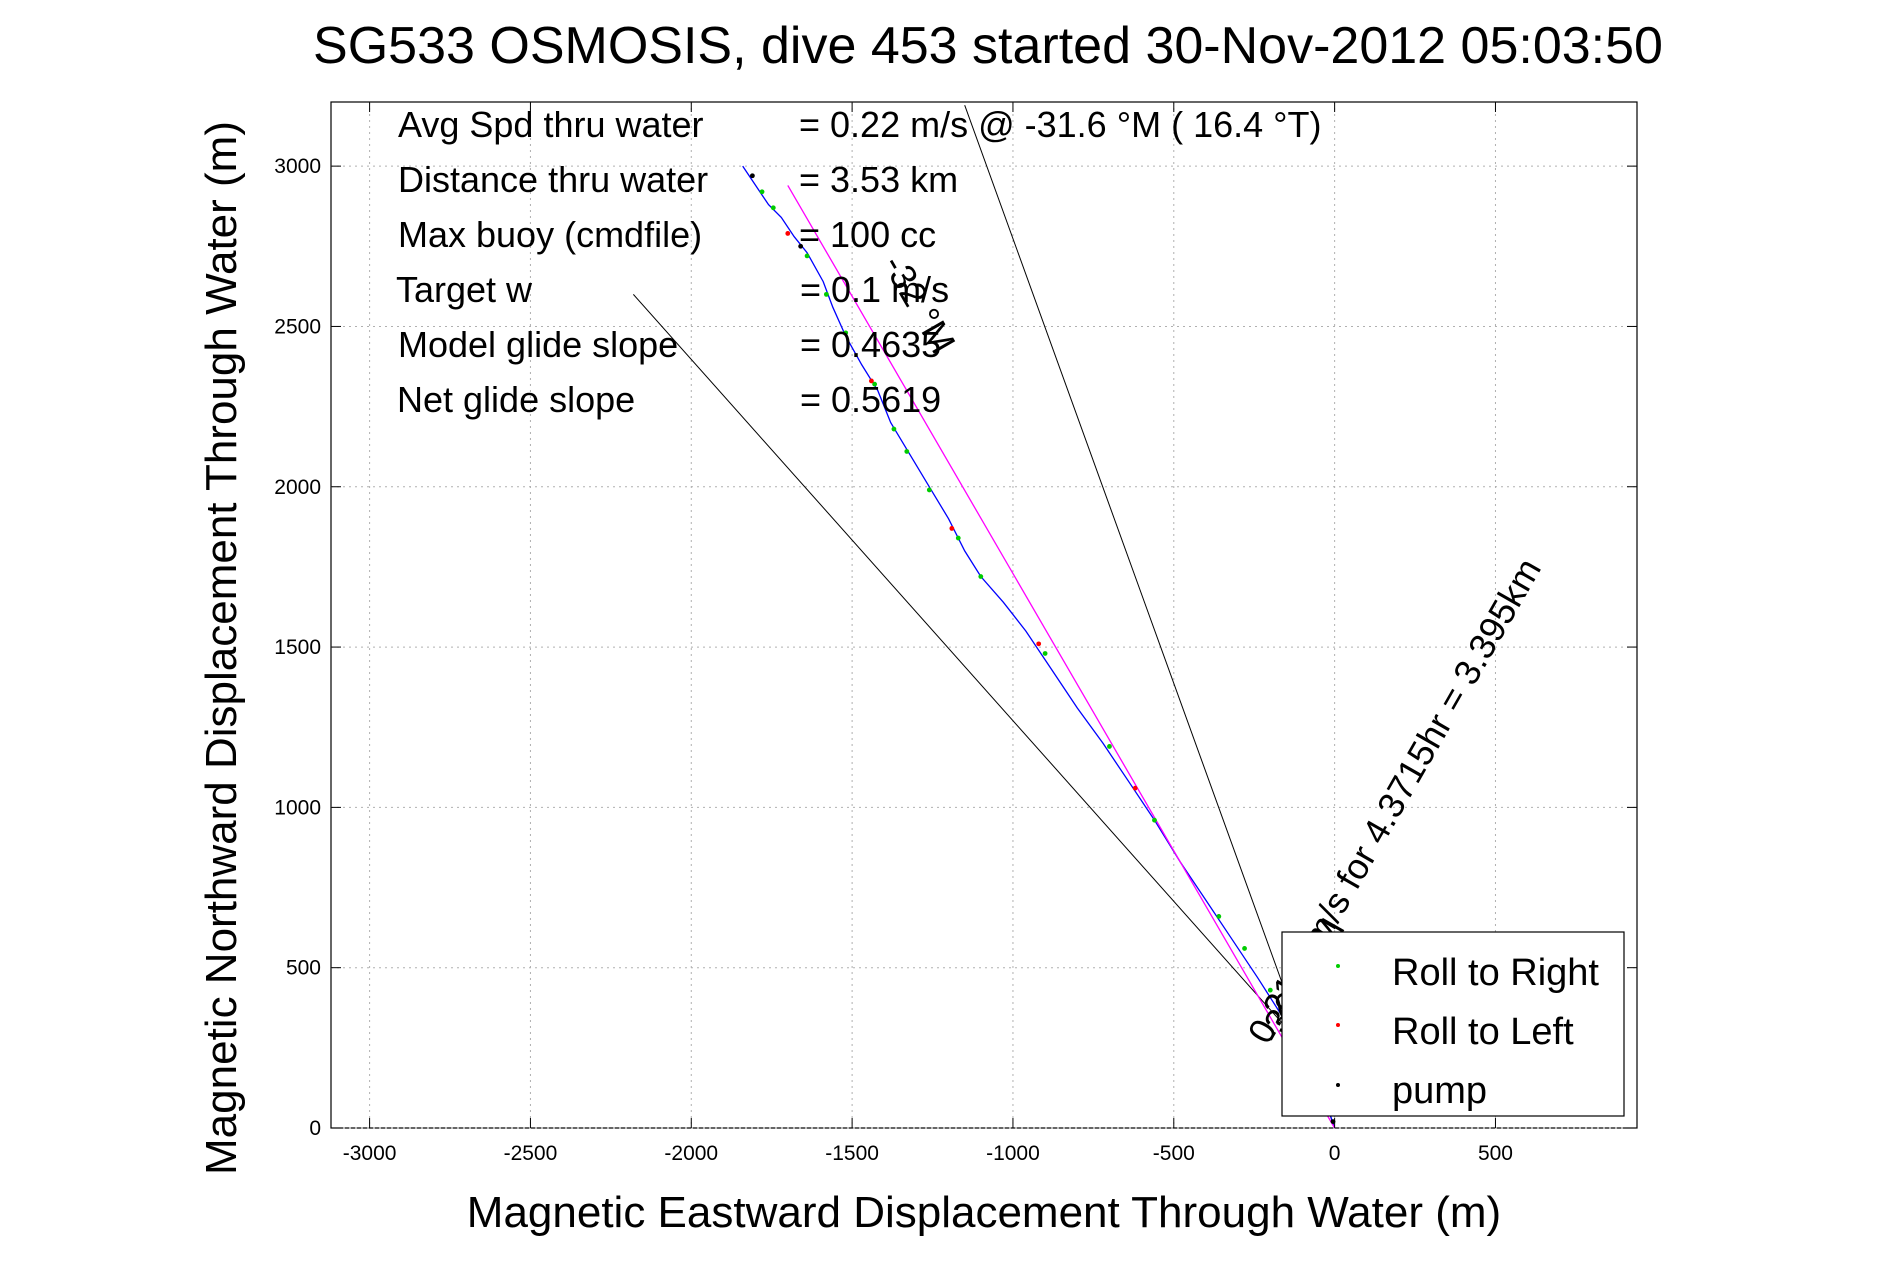 The width and height of the screenshot is (1891, 1267). What do you see at coordinates (691, 1153) in the screenshot?
I see `x-tick-label: -2000` at bounding box center [691, 1153].